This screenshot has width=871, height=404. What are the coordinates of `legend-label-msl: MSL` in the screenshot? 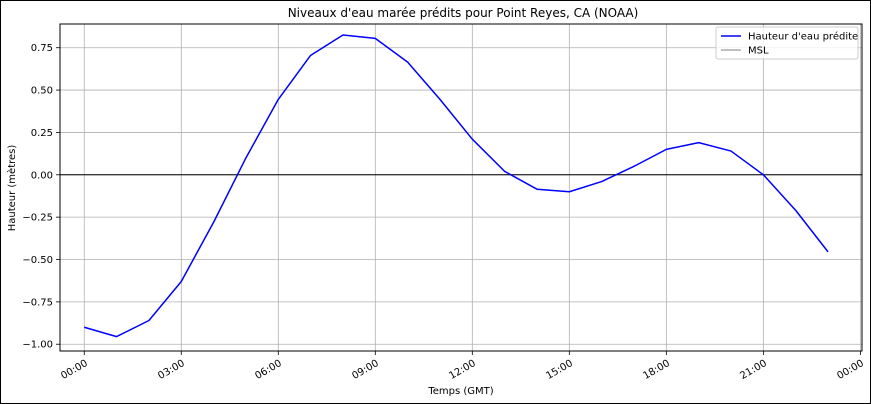 It's located at (758, 51).